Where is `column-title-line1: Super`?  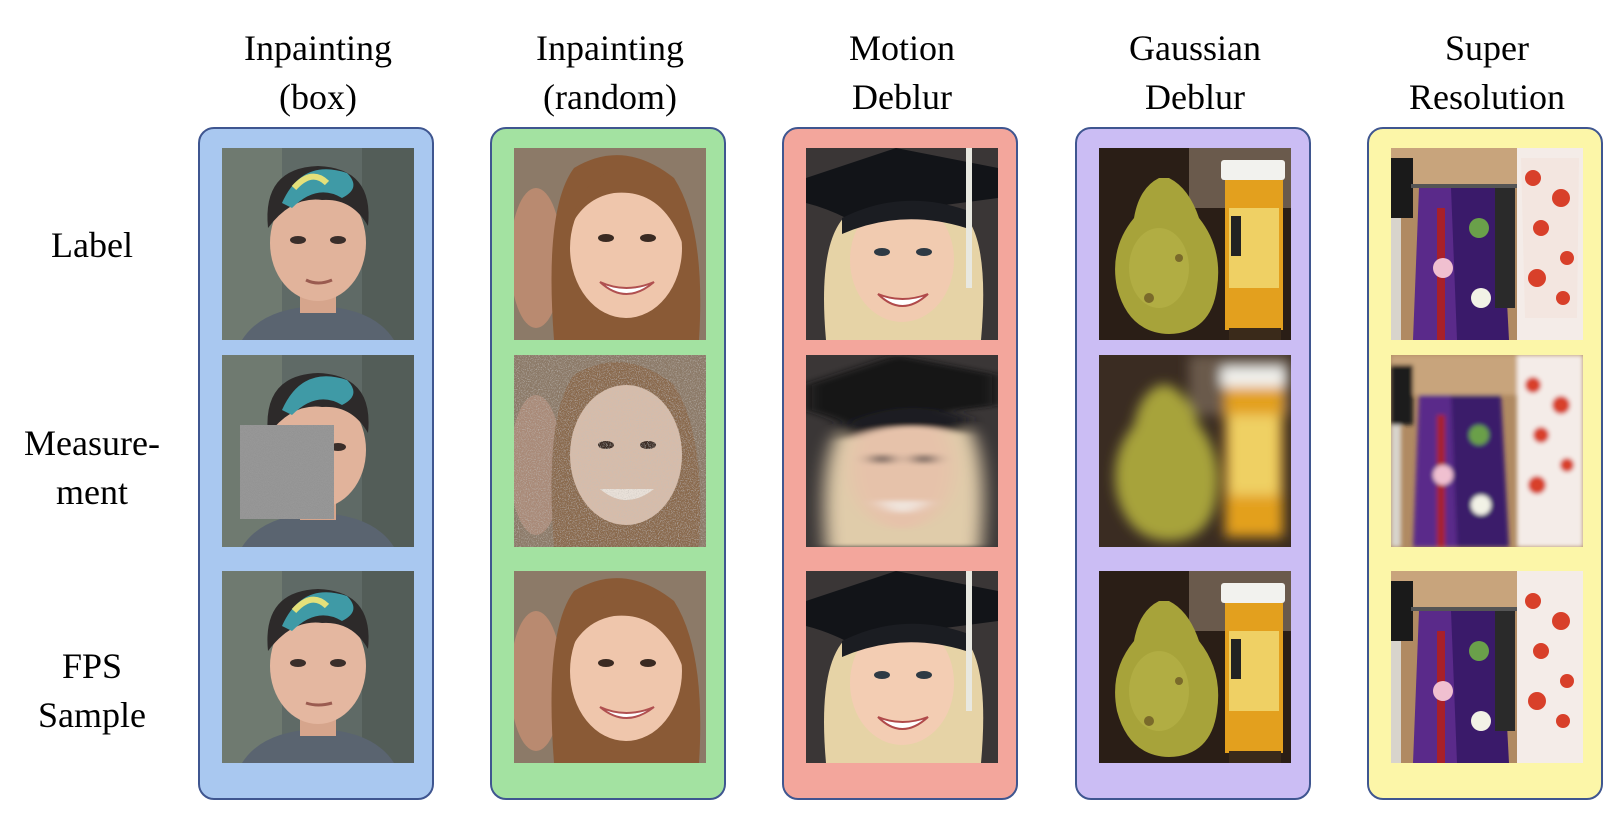 column-title-line1: Super is located at coordinates (1487, 48).